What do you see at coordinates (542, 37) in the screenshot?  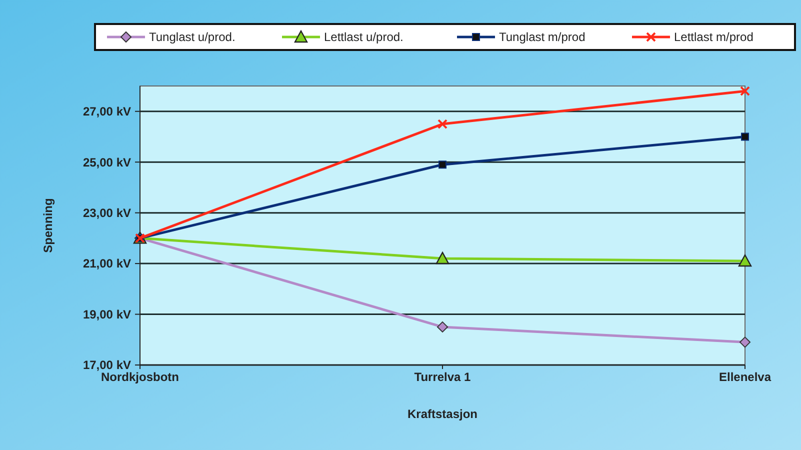 I see `legend-label: Tunglast m/prod` at bounding box center [542, 37].